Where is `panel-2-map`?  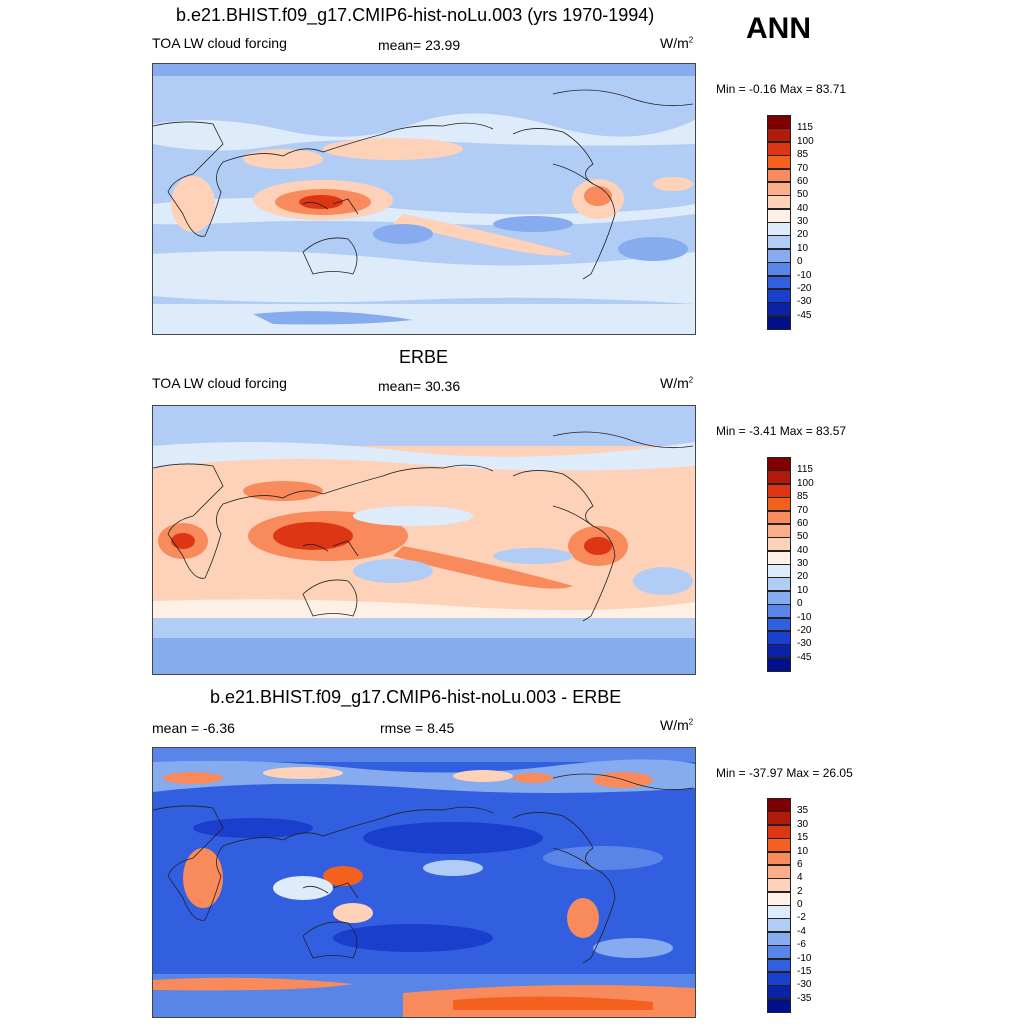 panel-2-map is located at coordinates (424, 540).